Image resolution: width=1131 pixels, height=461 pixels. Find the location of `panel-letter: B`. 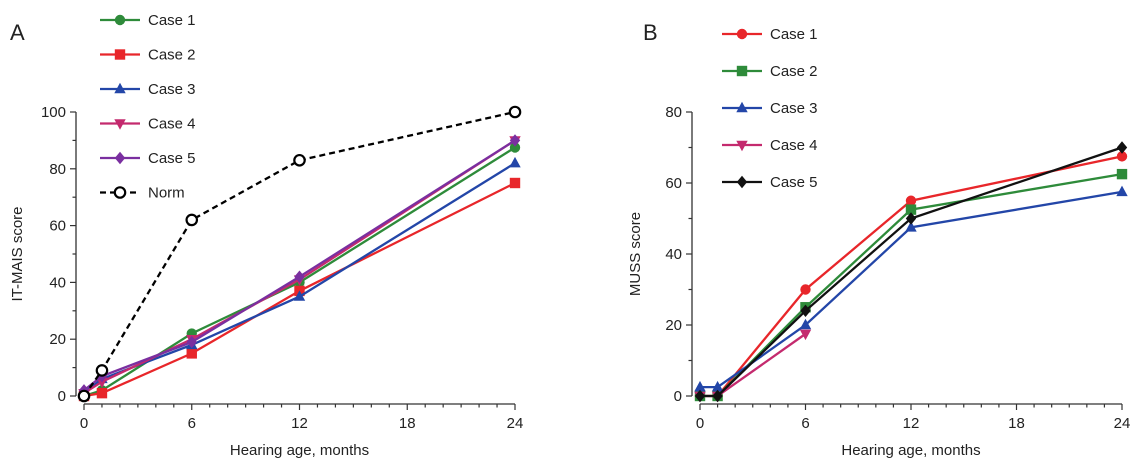

panel-letter: B is located at coordinates (650, 32).